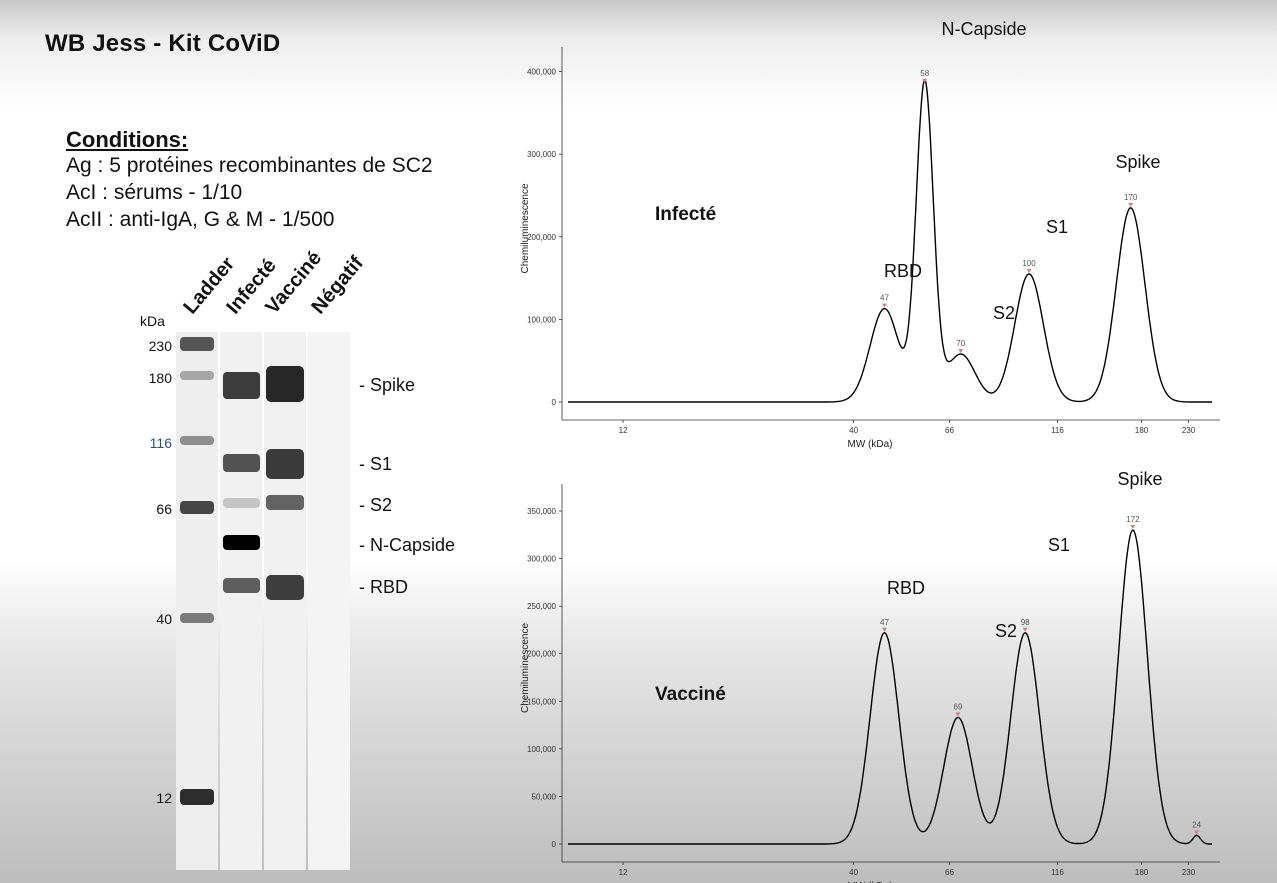 Image resolution: width=1277 pixels, height=883 pixels. What do you see at coordinates (870, 444) in the screenshot?
I see `chart-infected-x-axis-title: MW (kDa)` at bounding box center [870, 444].